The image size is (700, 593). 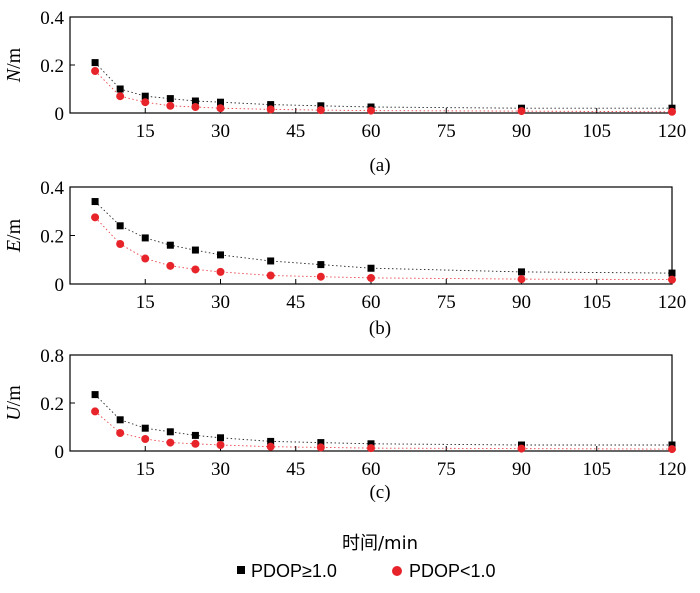 I want to click on legend-marker-square, so click(x=241, y=570).